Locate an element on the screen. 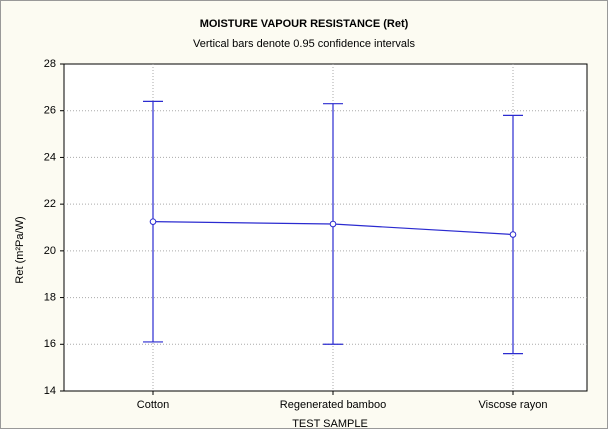 The height and width of the screenshot is (429, 608). y-tick-label: 16 is located at coordinates (50, 344).